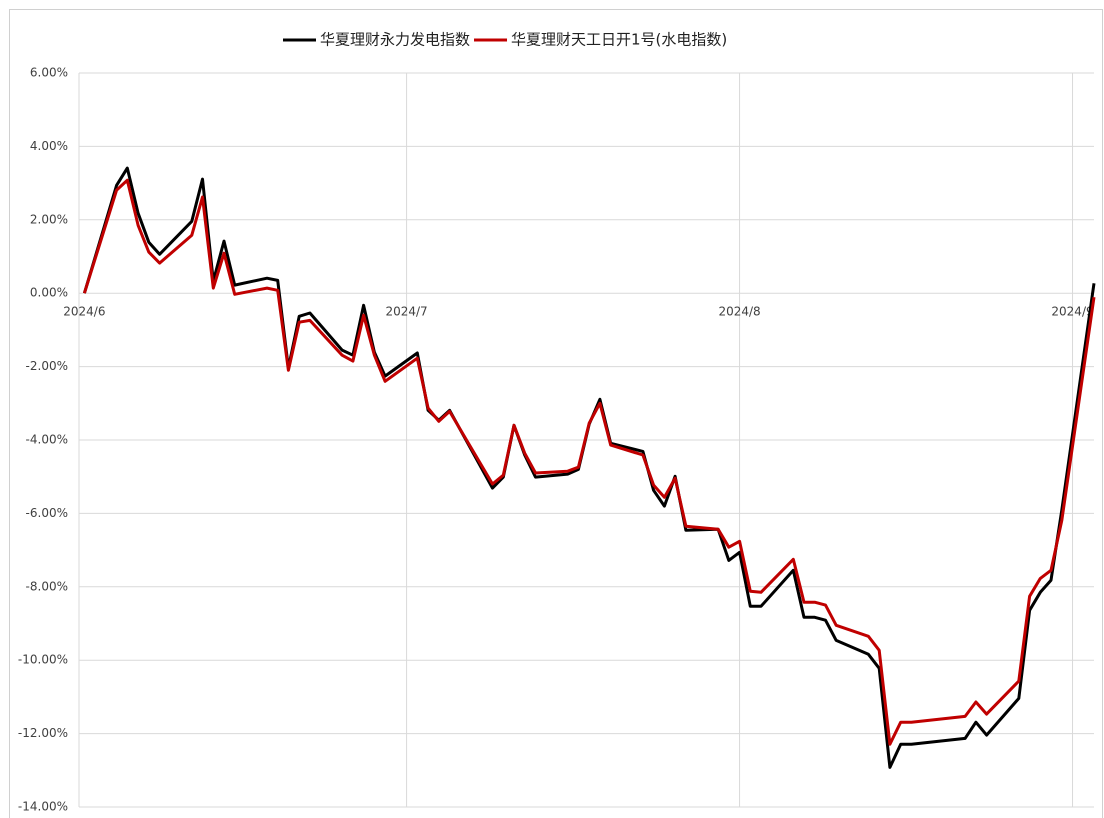 This screenshot has height=818, width=1104. What do you see at coordinates (47, 513) in the screenshot?
I see `y-tick-label: -6.00%` at bounding box center [47, 513].